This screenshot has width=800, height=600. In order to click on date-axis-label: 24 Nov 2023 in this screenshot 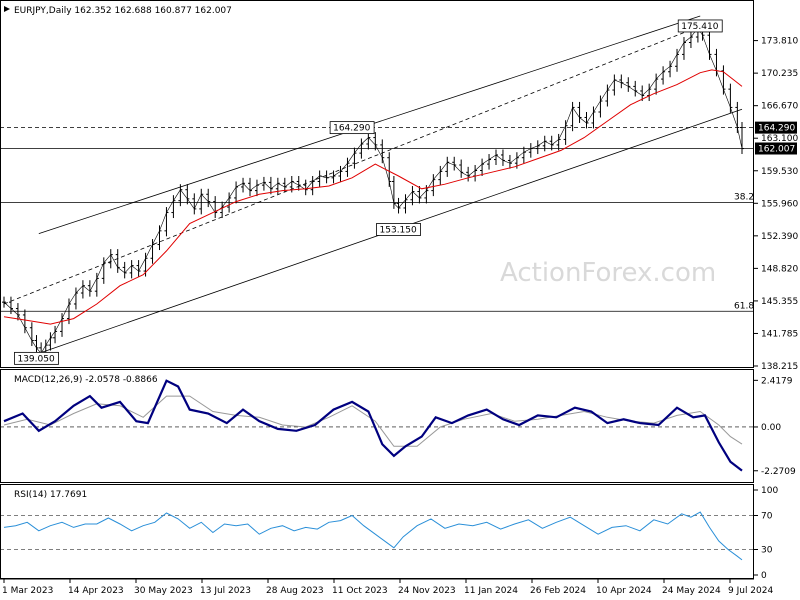, I will do `click(427, 591)`.